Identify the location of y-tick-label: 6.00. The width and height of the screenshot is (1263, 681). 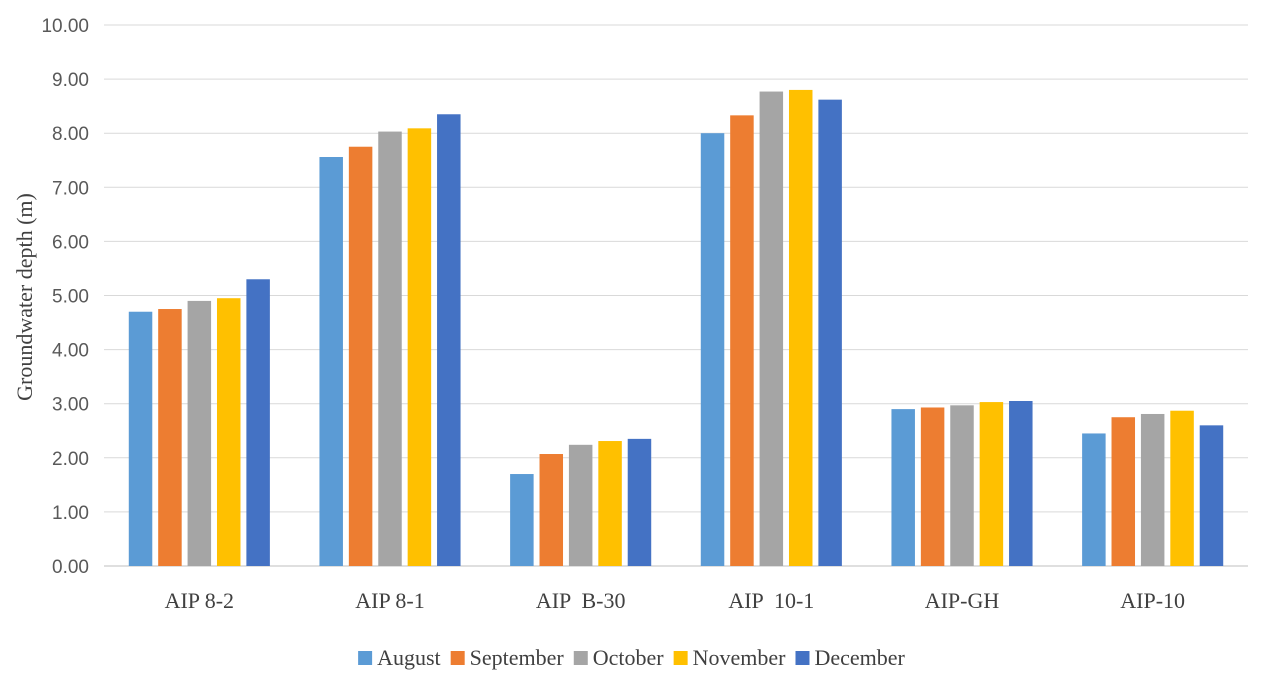
(70, 242).